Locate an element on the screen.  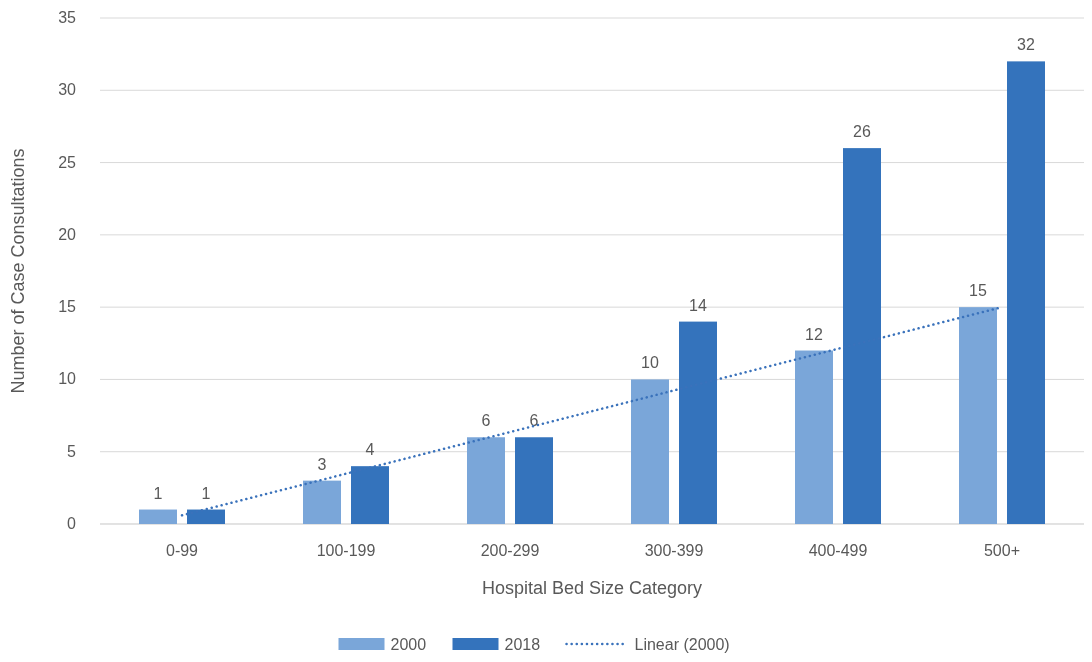
x-tick-label: 0-99 is located at coordinates (182, 550).